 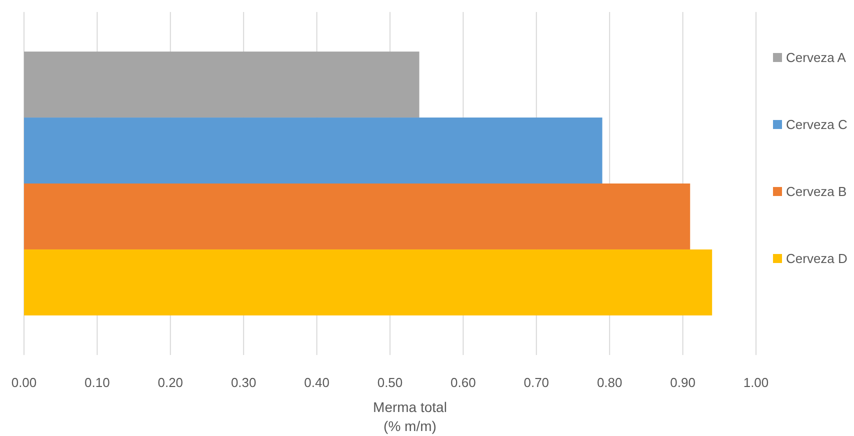 I want to click on x-tick-label: 0.10, so click(x=97, y=382).